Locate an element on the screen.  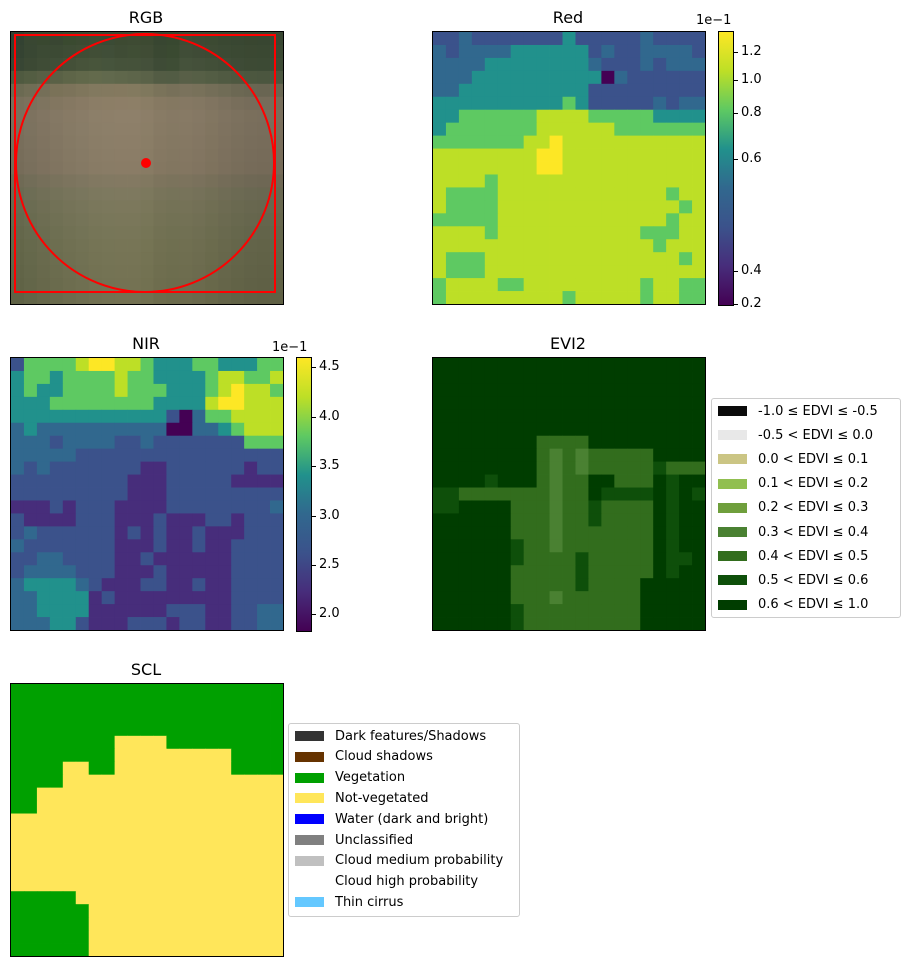
evi2-legend-swatch is located at coordinates (732, 532).